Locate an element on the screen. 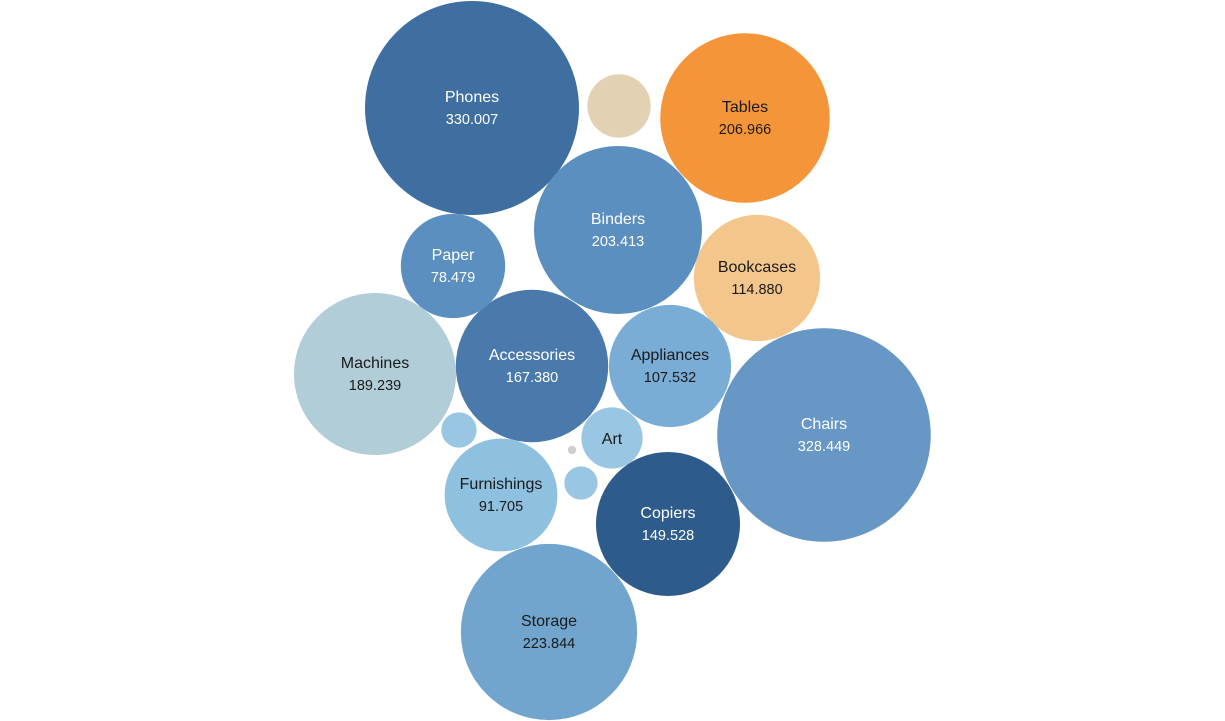  bubble-chairs: Chairs 328.449 is located at coordinates (824, 435).